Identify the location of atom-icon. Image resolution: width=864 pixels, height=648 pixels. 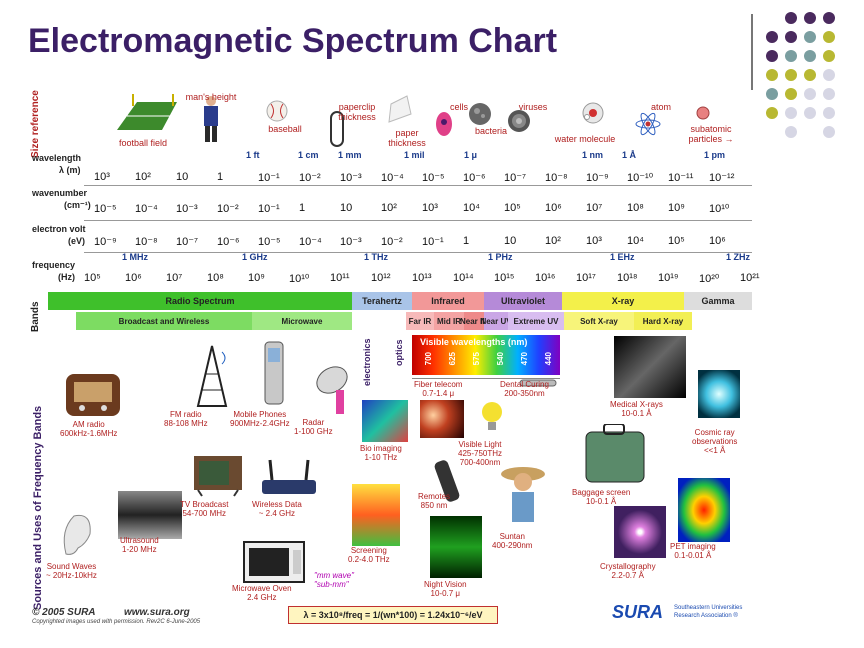
(648, 124).